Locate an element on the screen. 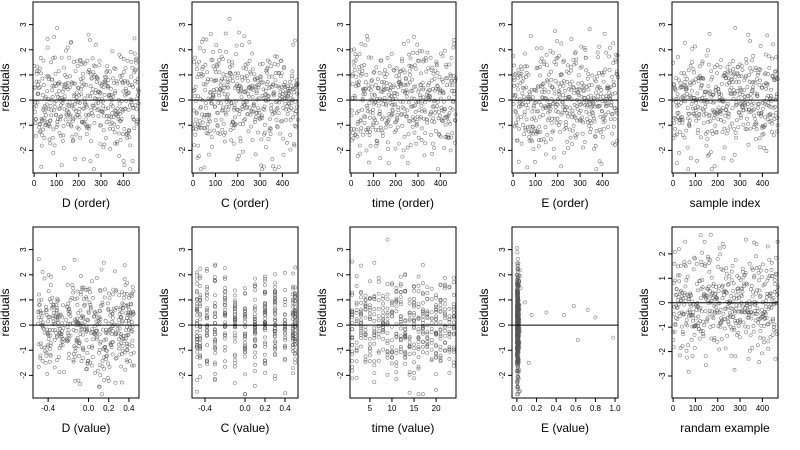 The image size is (800, 450). x-tick-label: 200 is located at coordinates (238, 183).